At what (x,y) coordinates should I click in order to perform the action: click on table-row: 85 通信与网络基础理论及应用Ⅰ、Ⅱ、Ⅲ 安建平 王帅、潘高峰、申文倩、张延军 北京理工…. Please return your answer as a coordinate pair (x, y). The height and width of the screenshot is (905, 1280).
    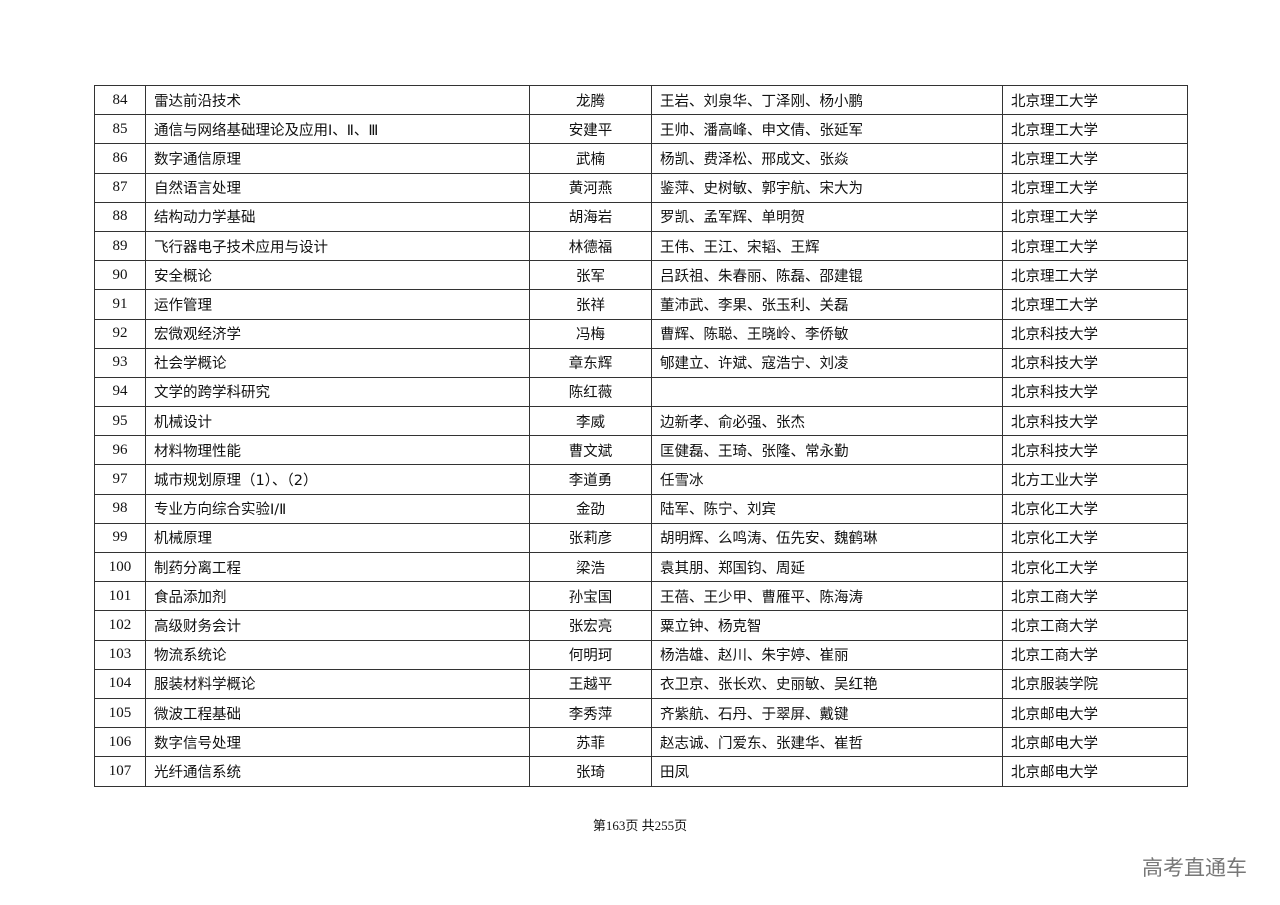
    Looking at the image, I should click on (641, 129).